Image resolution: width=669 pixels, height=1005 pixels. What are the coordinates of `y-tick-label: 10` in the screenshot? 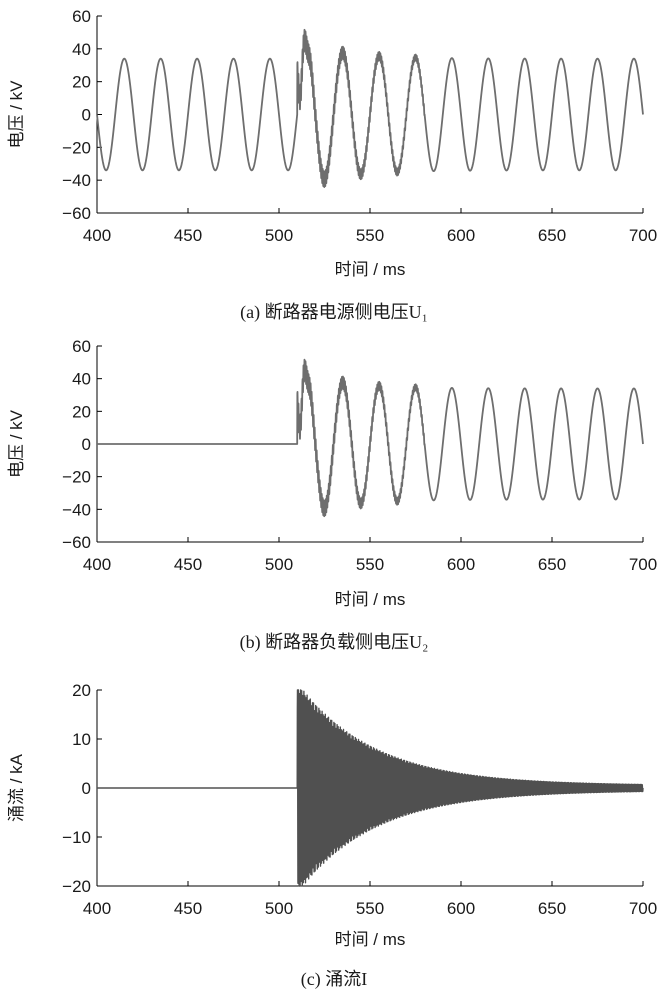 It's located at (81, 739).